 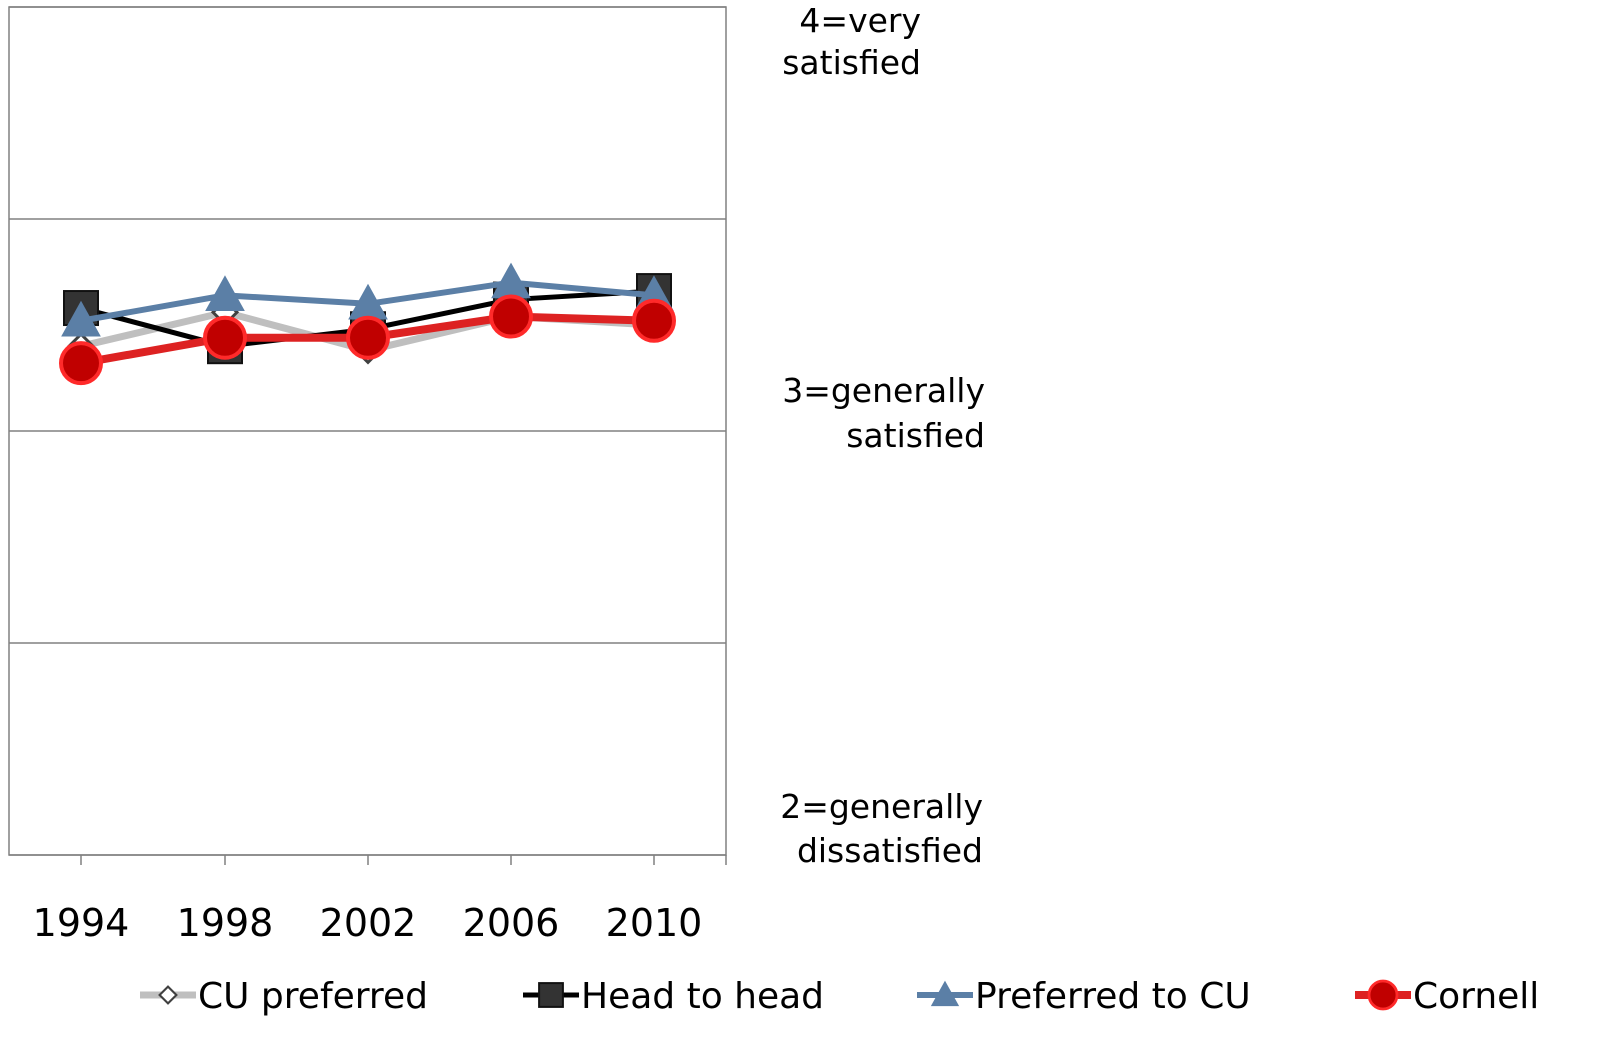 What do you see at coordinates (883, 413) in the screenshot?
I see `y-axis-label: 3=generally satisfied` at bounding box center [883, 413].